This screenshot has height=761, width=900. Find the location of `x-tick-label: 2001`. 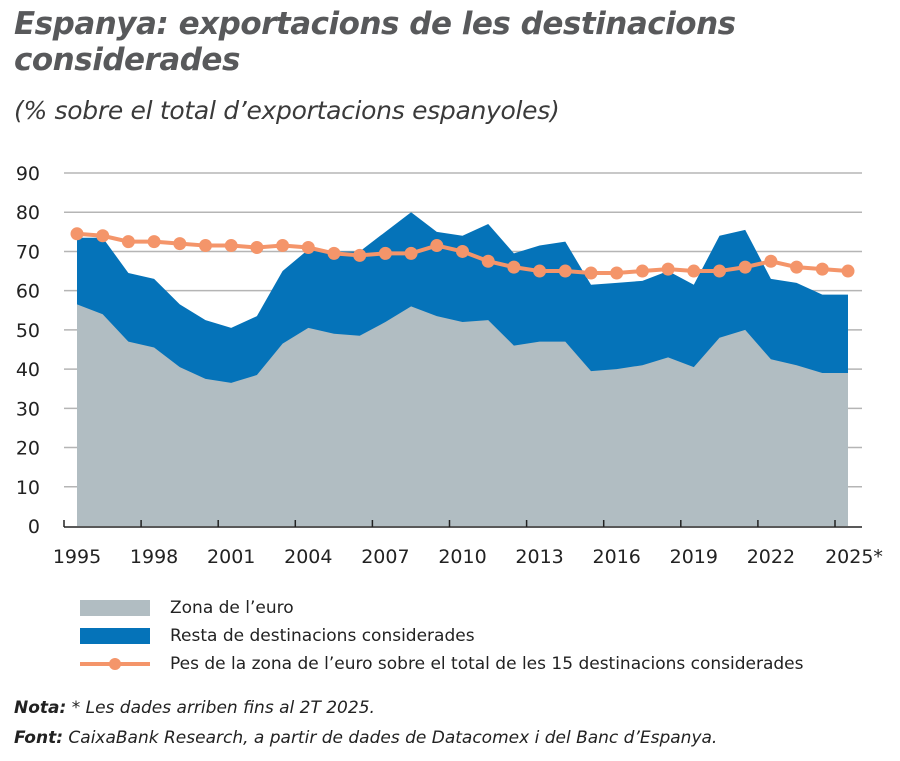

x-tick-label: 2001 is located at coordinates (231, 557).